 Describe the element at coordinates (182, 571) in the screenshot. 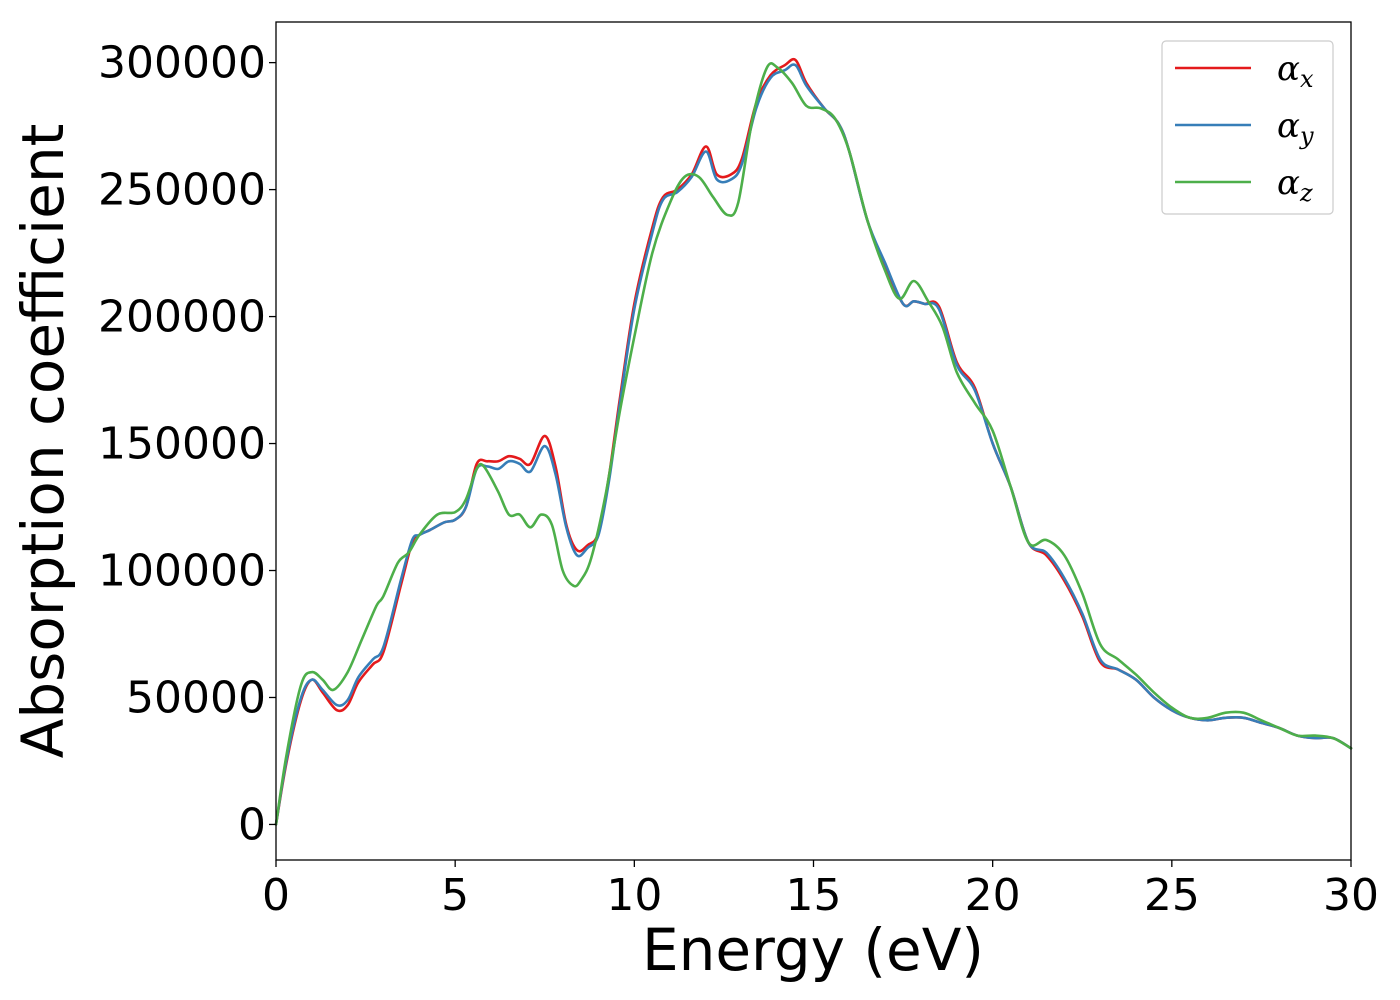

I see `y-tick-label: 100000` at that location.